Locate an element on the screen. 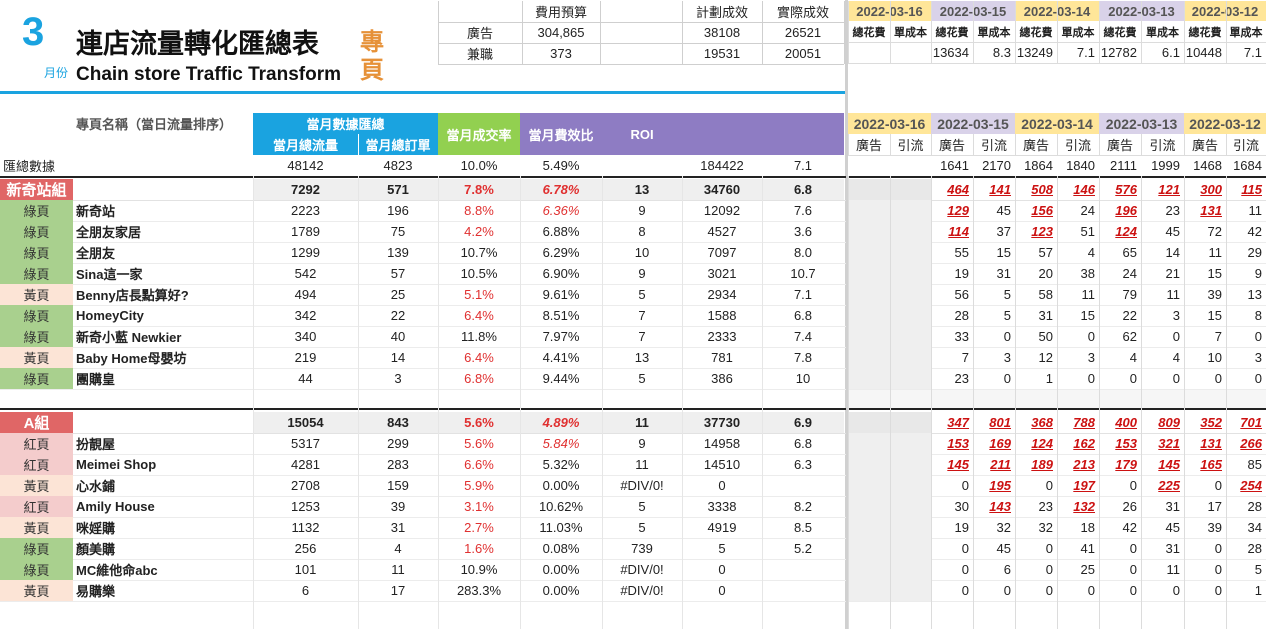 The image size is (1266, 629). cost-efficiency-value: 0.08% is located at coordinates (561, 548).